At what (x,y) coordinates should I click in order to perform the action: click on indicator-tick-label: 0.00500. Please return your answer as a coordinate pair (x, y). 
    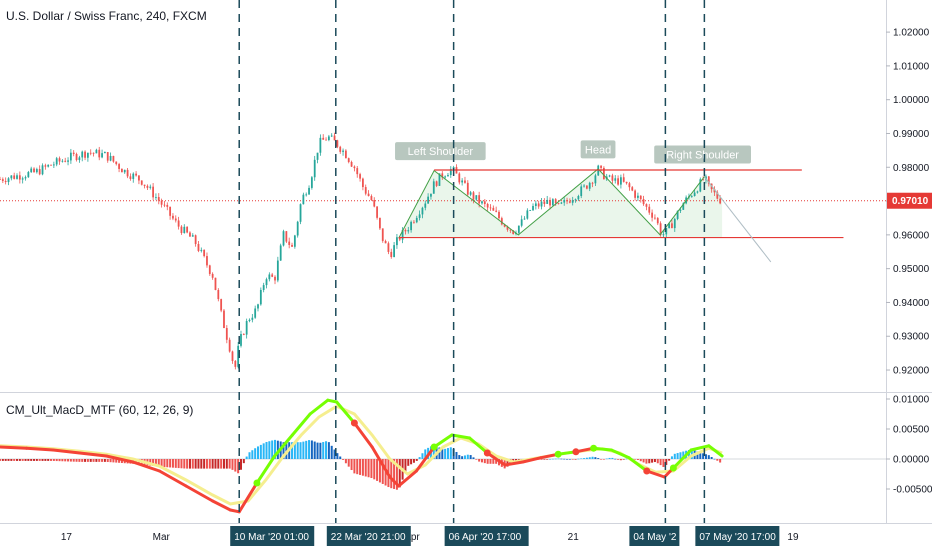
    Looking at the image, I should click on (911, 430).